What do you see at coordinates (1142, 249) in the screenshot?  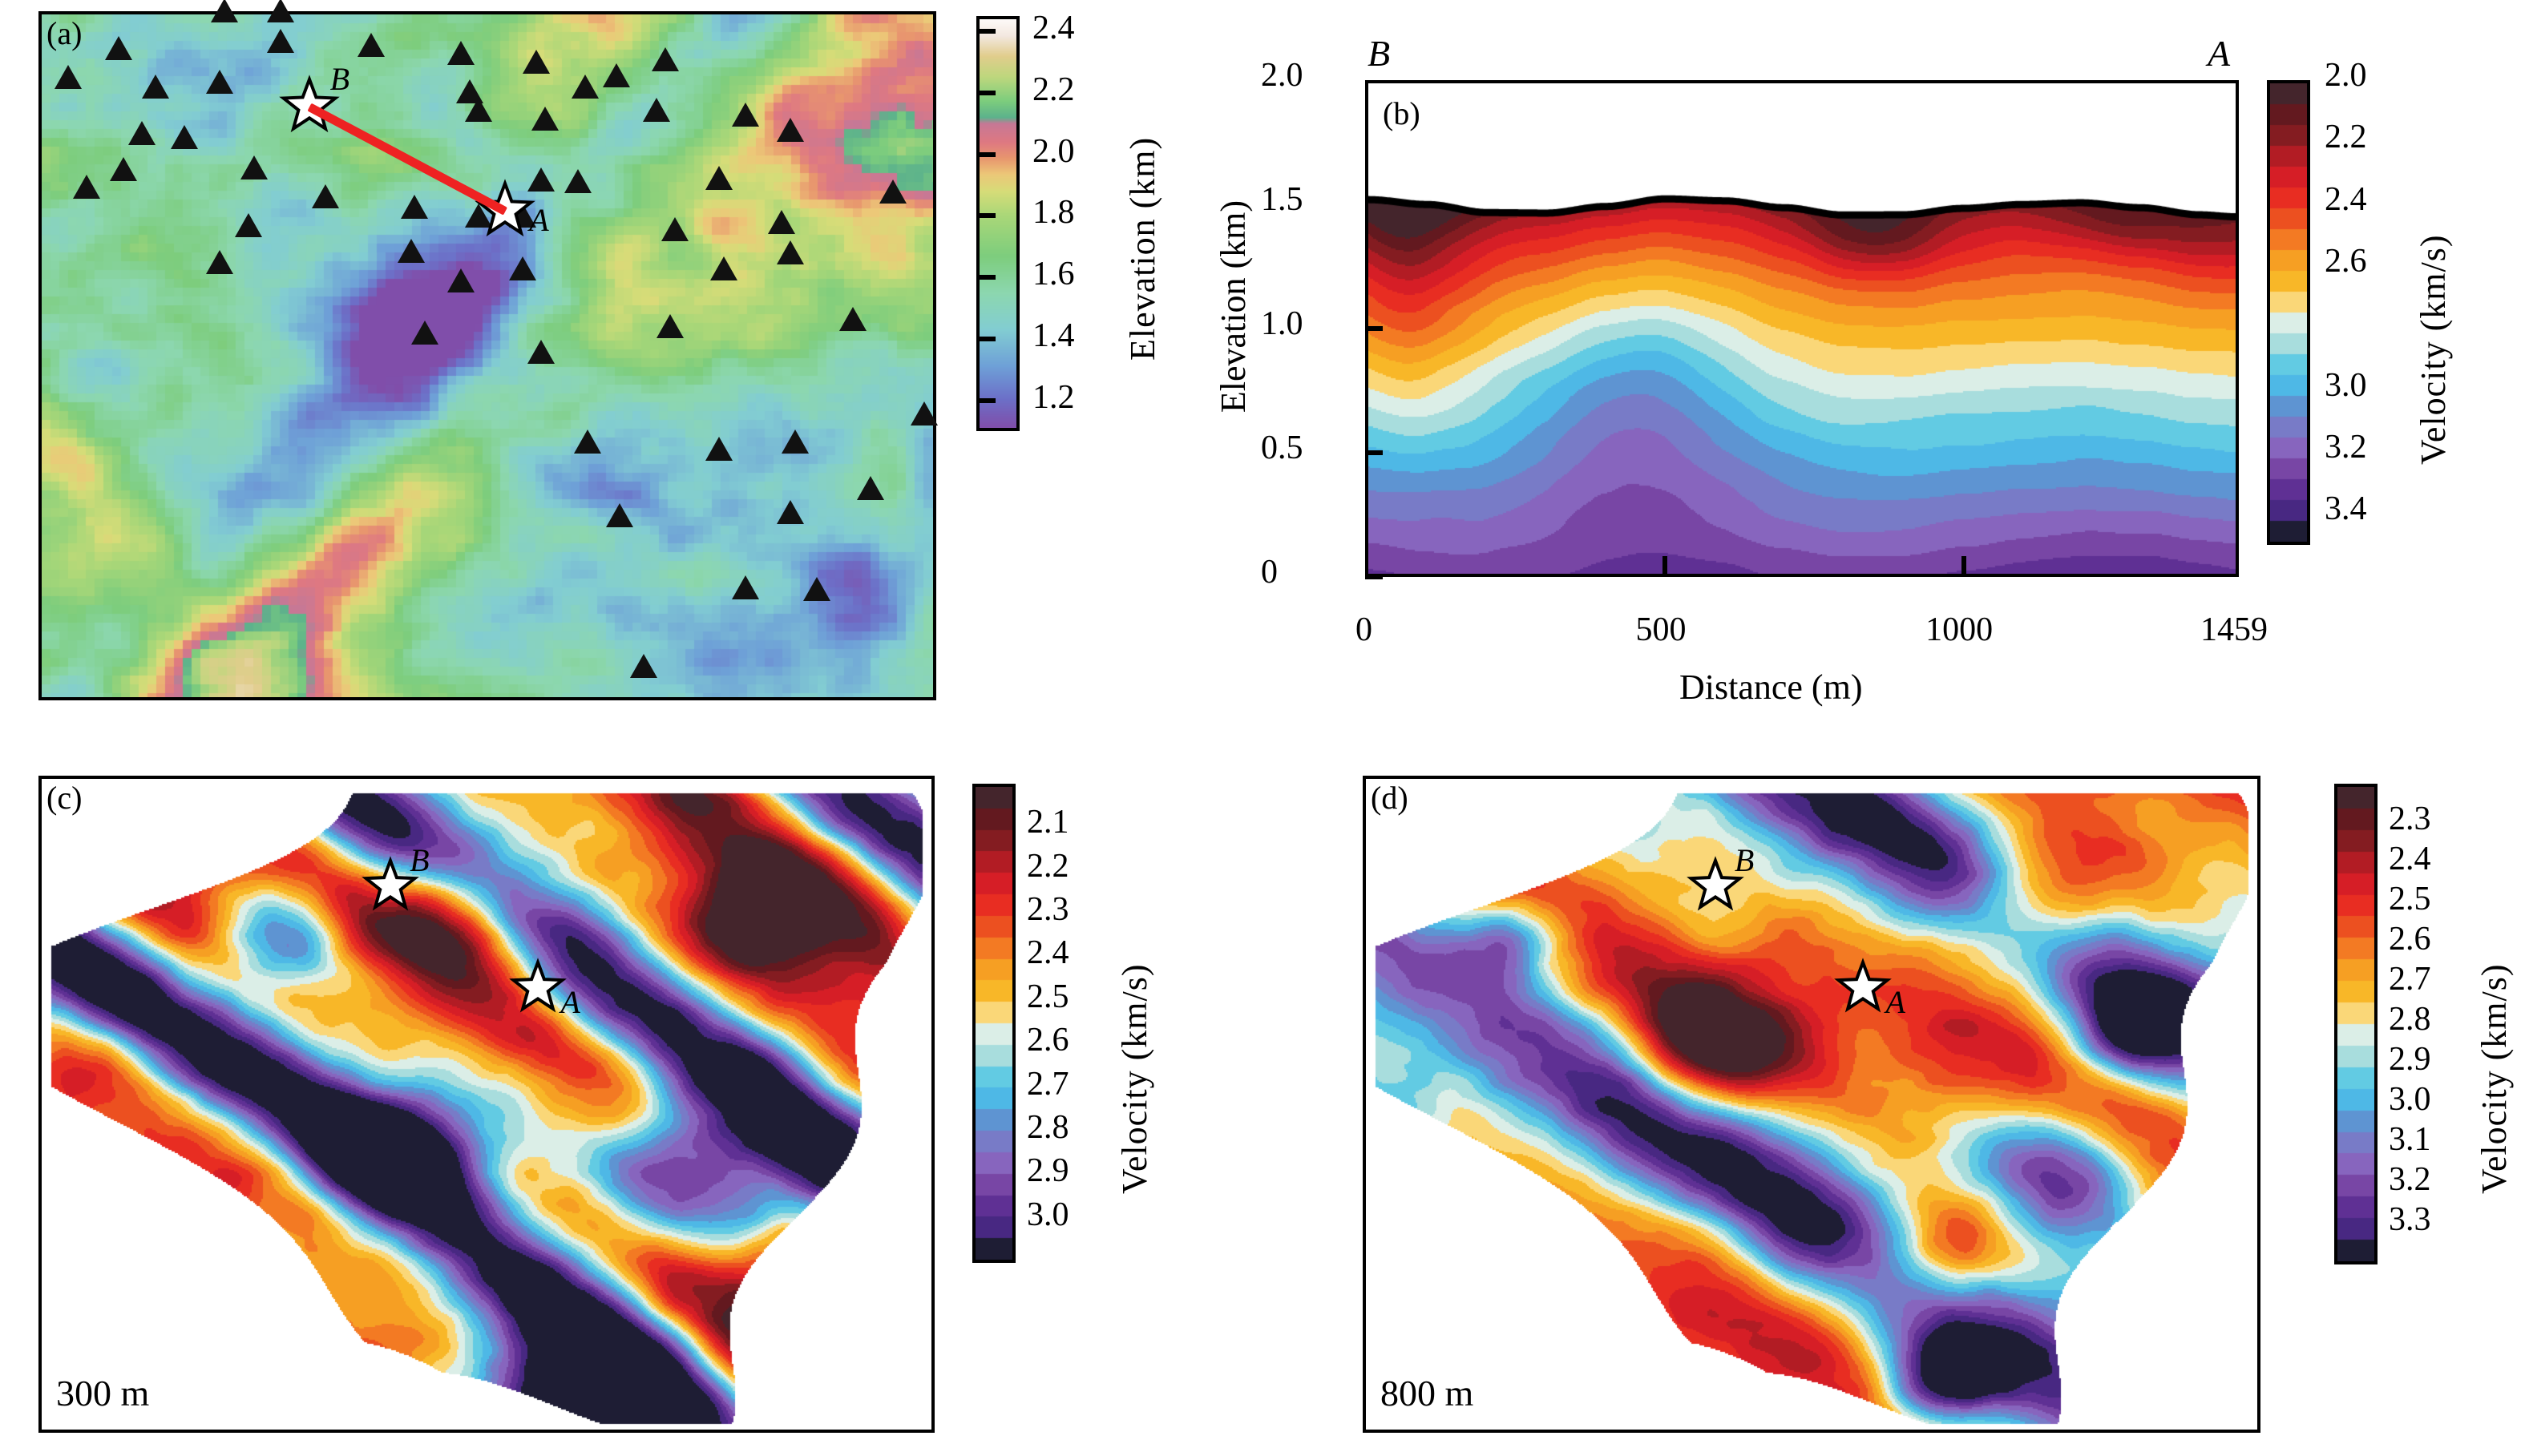 I see `panel-a-colorbar-title: Elevation (km)` at bounding box center [1142, 249].